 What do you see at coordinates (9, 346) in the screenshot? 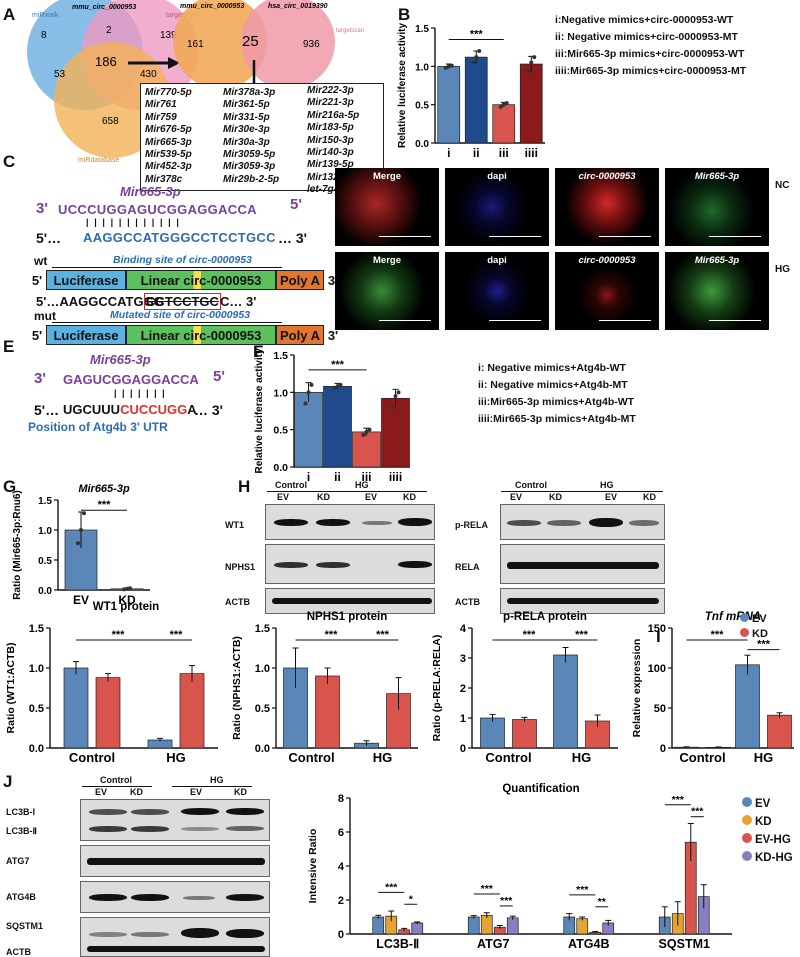
I see `panel-label-e: E` at bounding box center [9, 346].